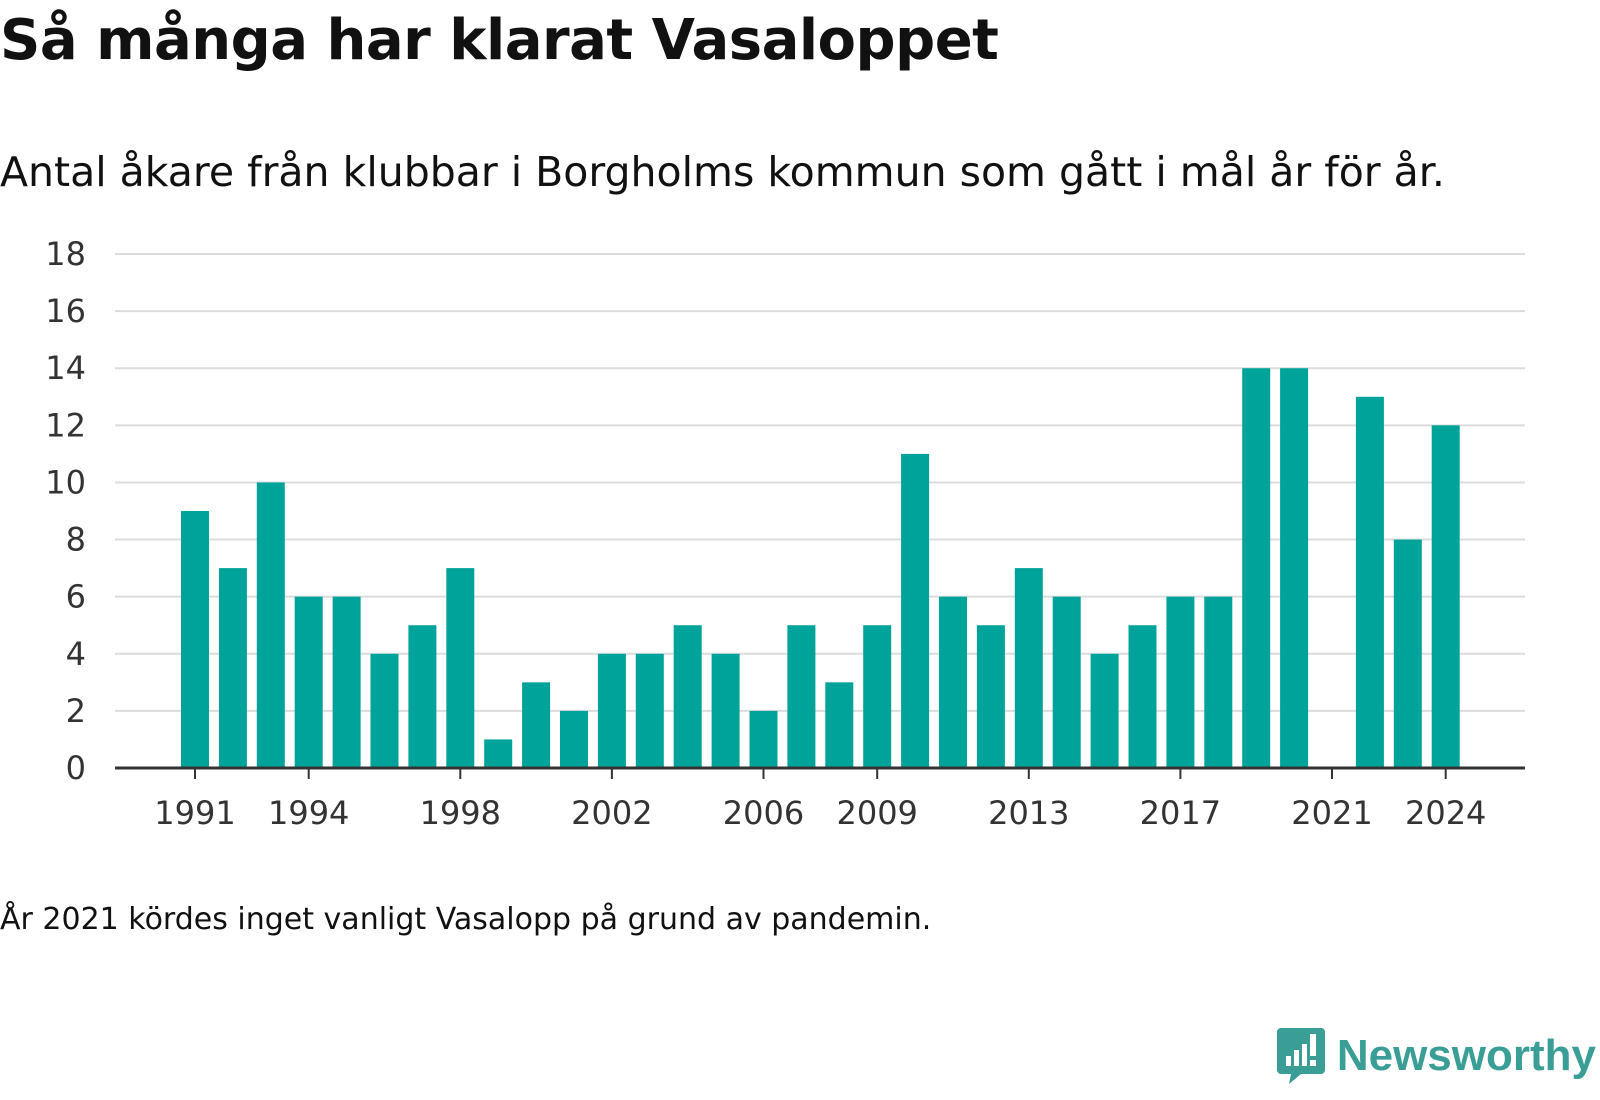  I want to click on bar-2002, so click(611, 710).